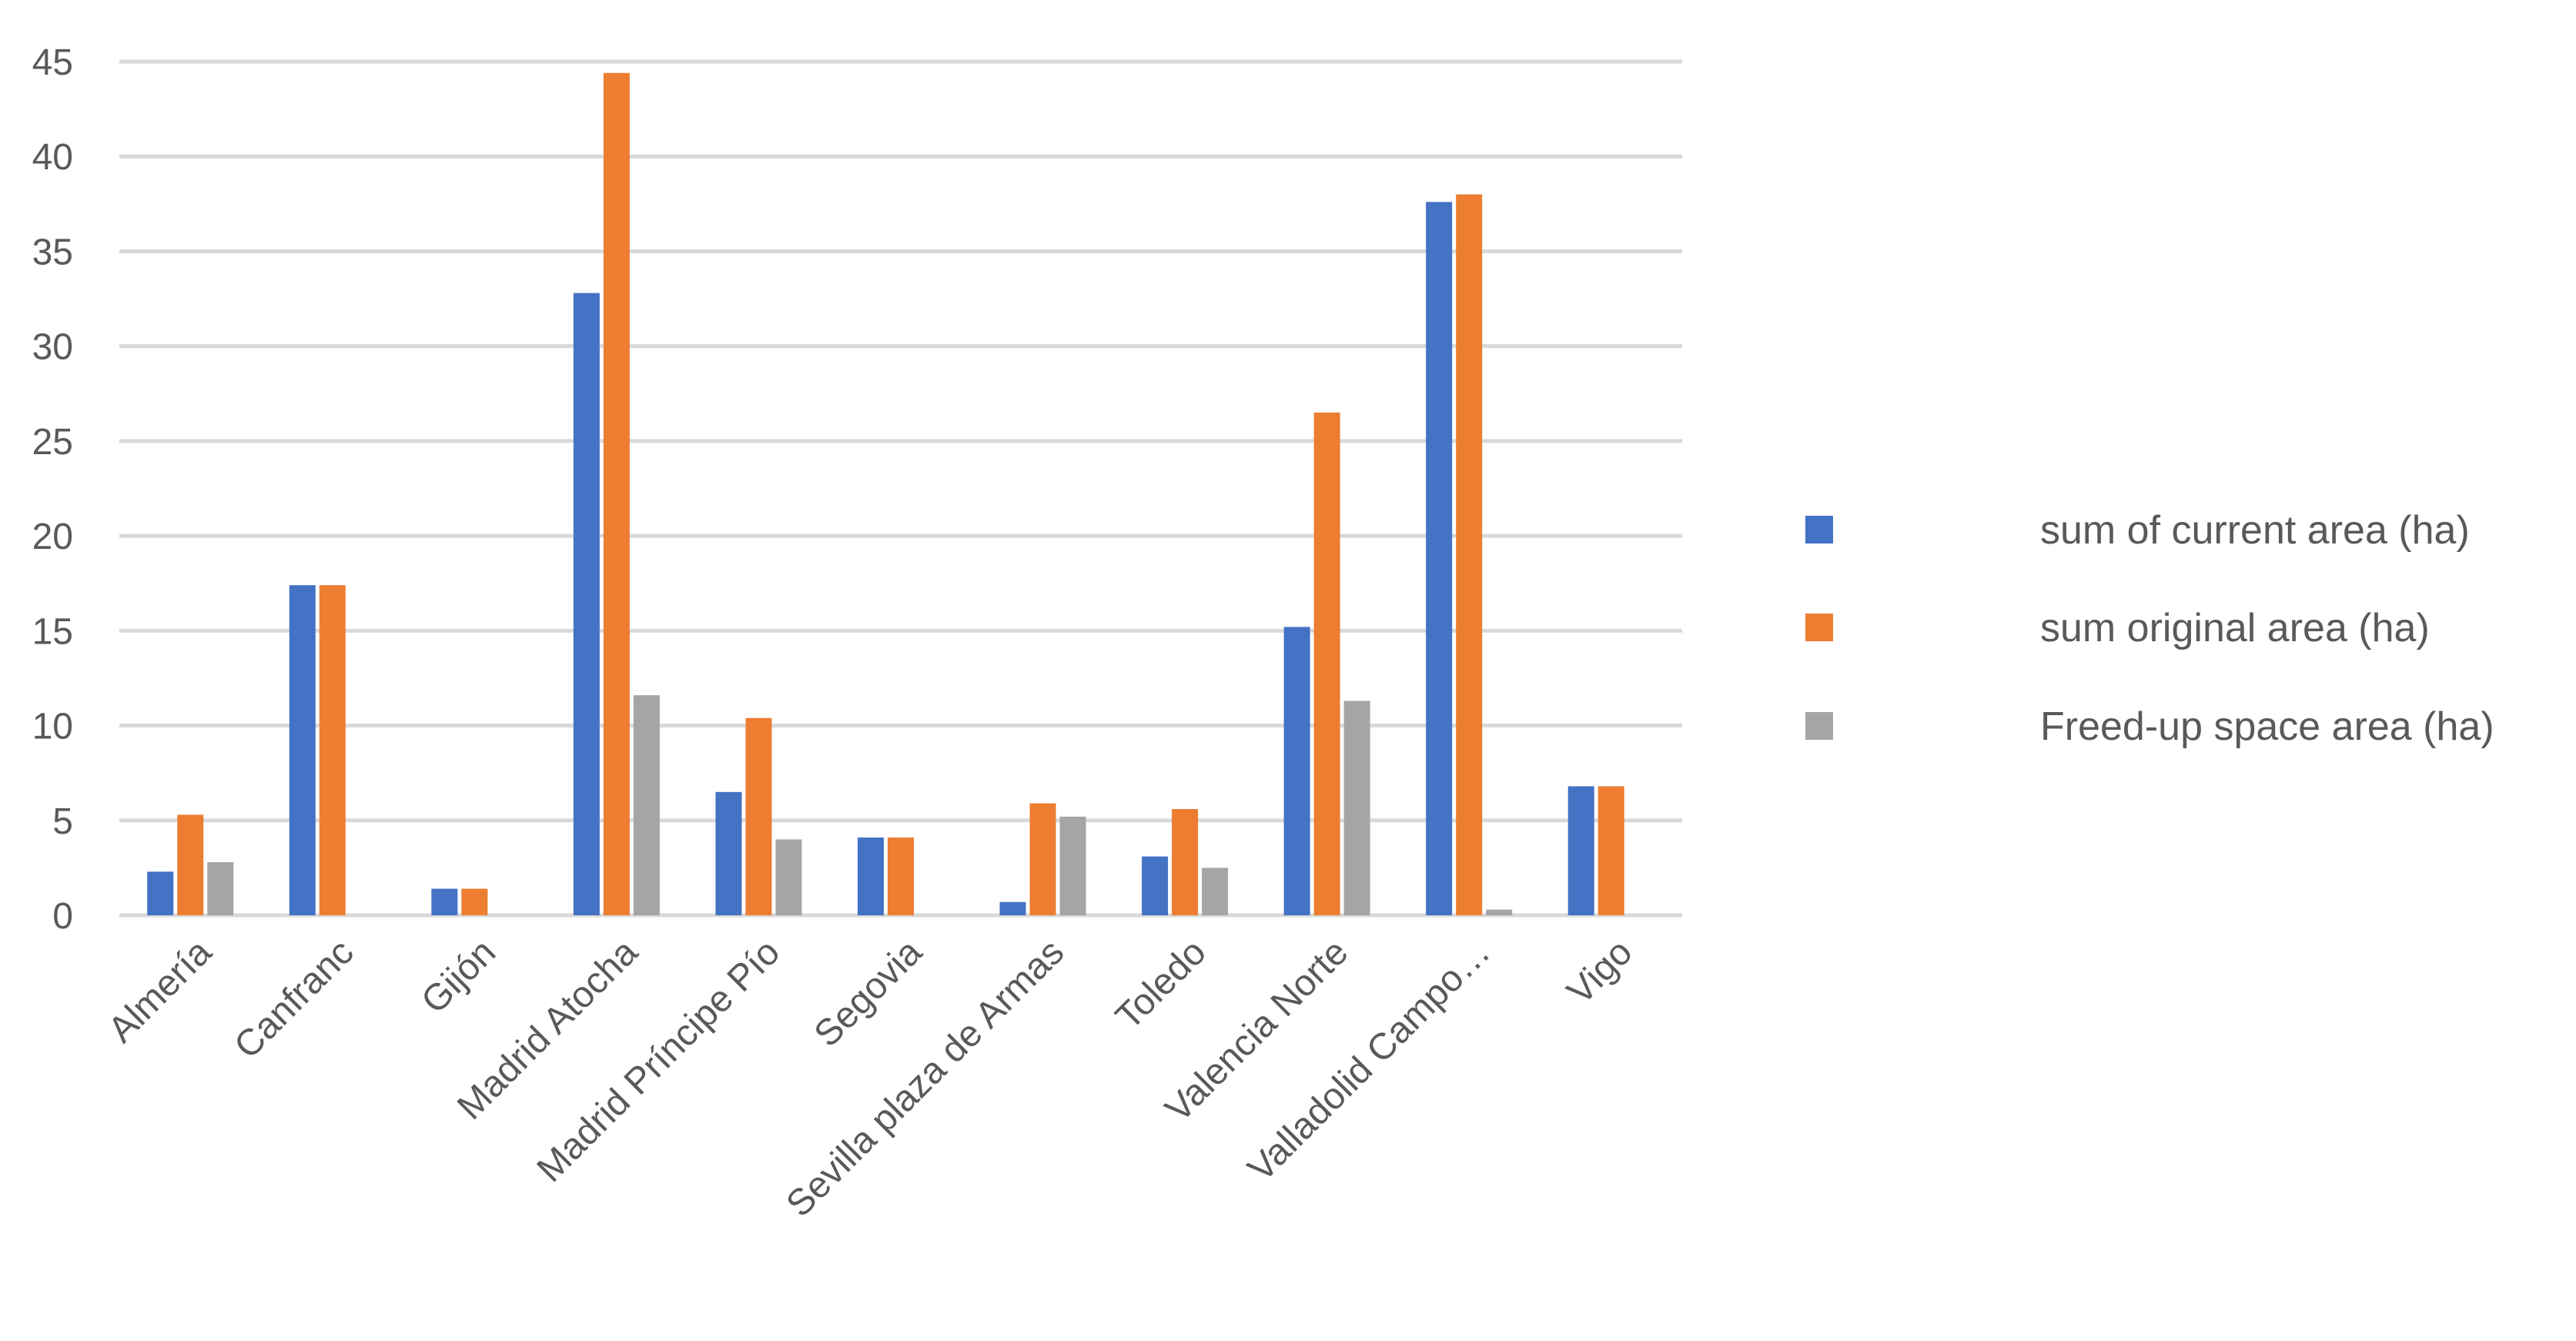 The width and height of the screenshot is (2576, 1341). What do you see at coordinates (869, 993) in the screenshot?
I see `x-tick-label: Segovia` at bounding box center [869, 993].